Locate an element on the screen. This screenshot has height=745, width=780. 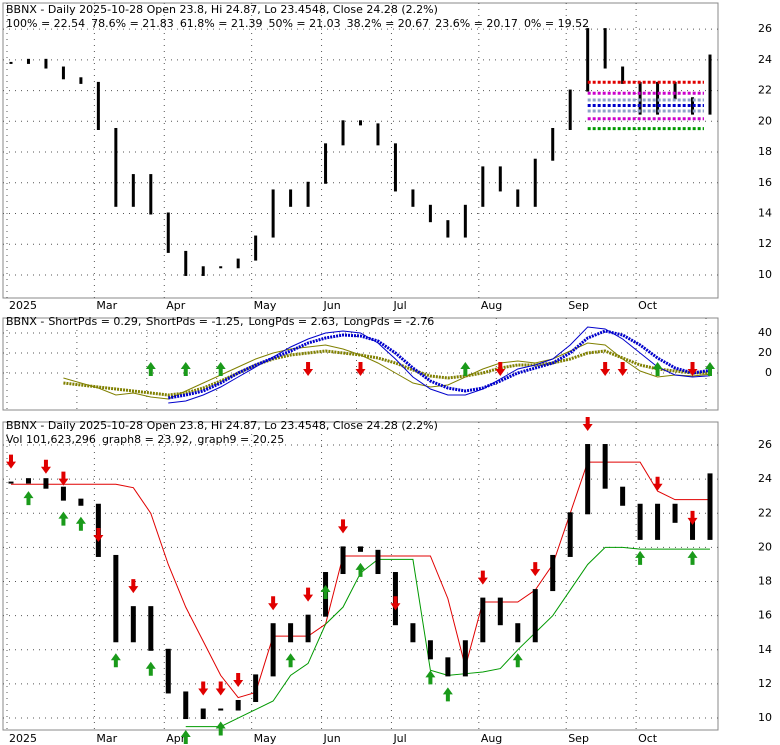
legend-entry: graph8 = 23.92, is located at coordinates (147, 439).